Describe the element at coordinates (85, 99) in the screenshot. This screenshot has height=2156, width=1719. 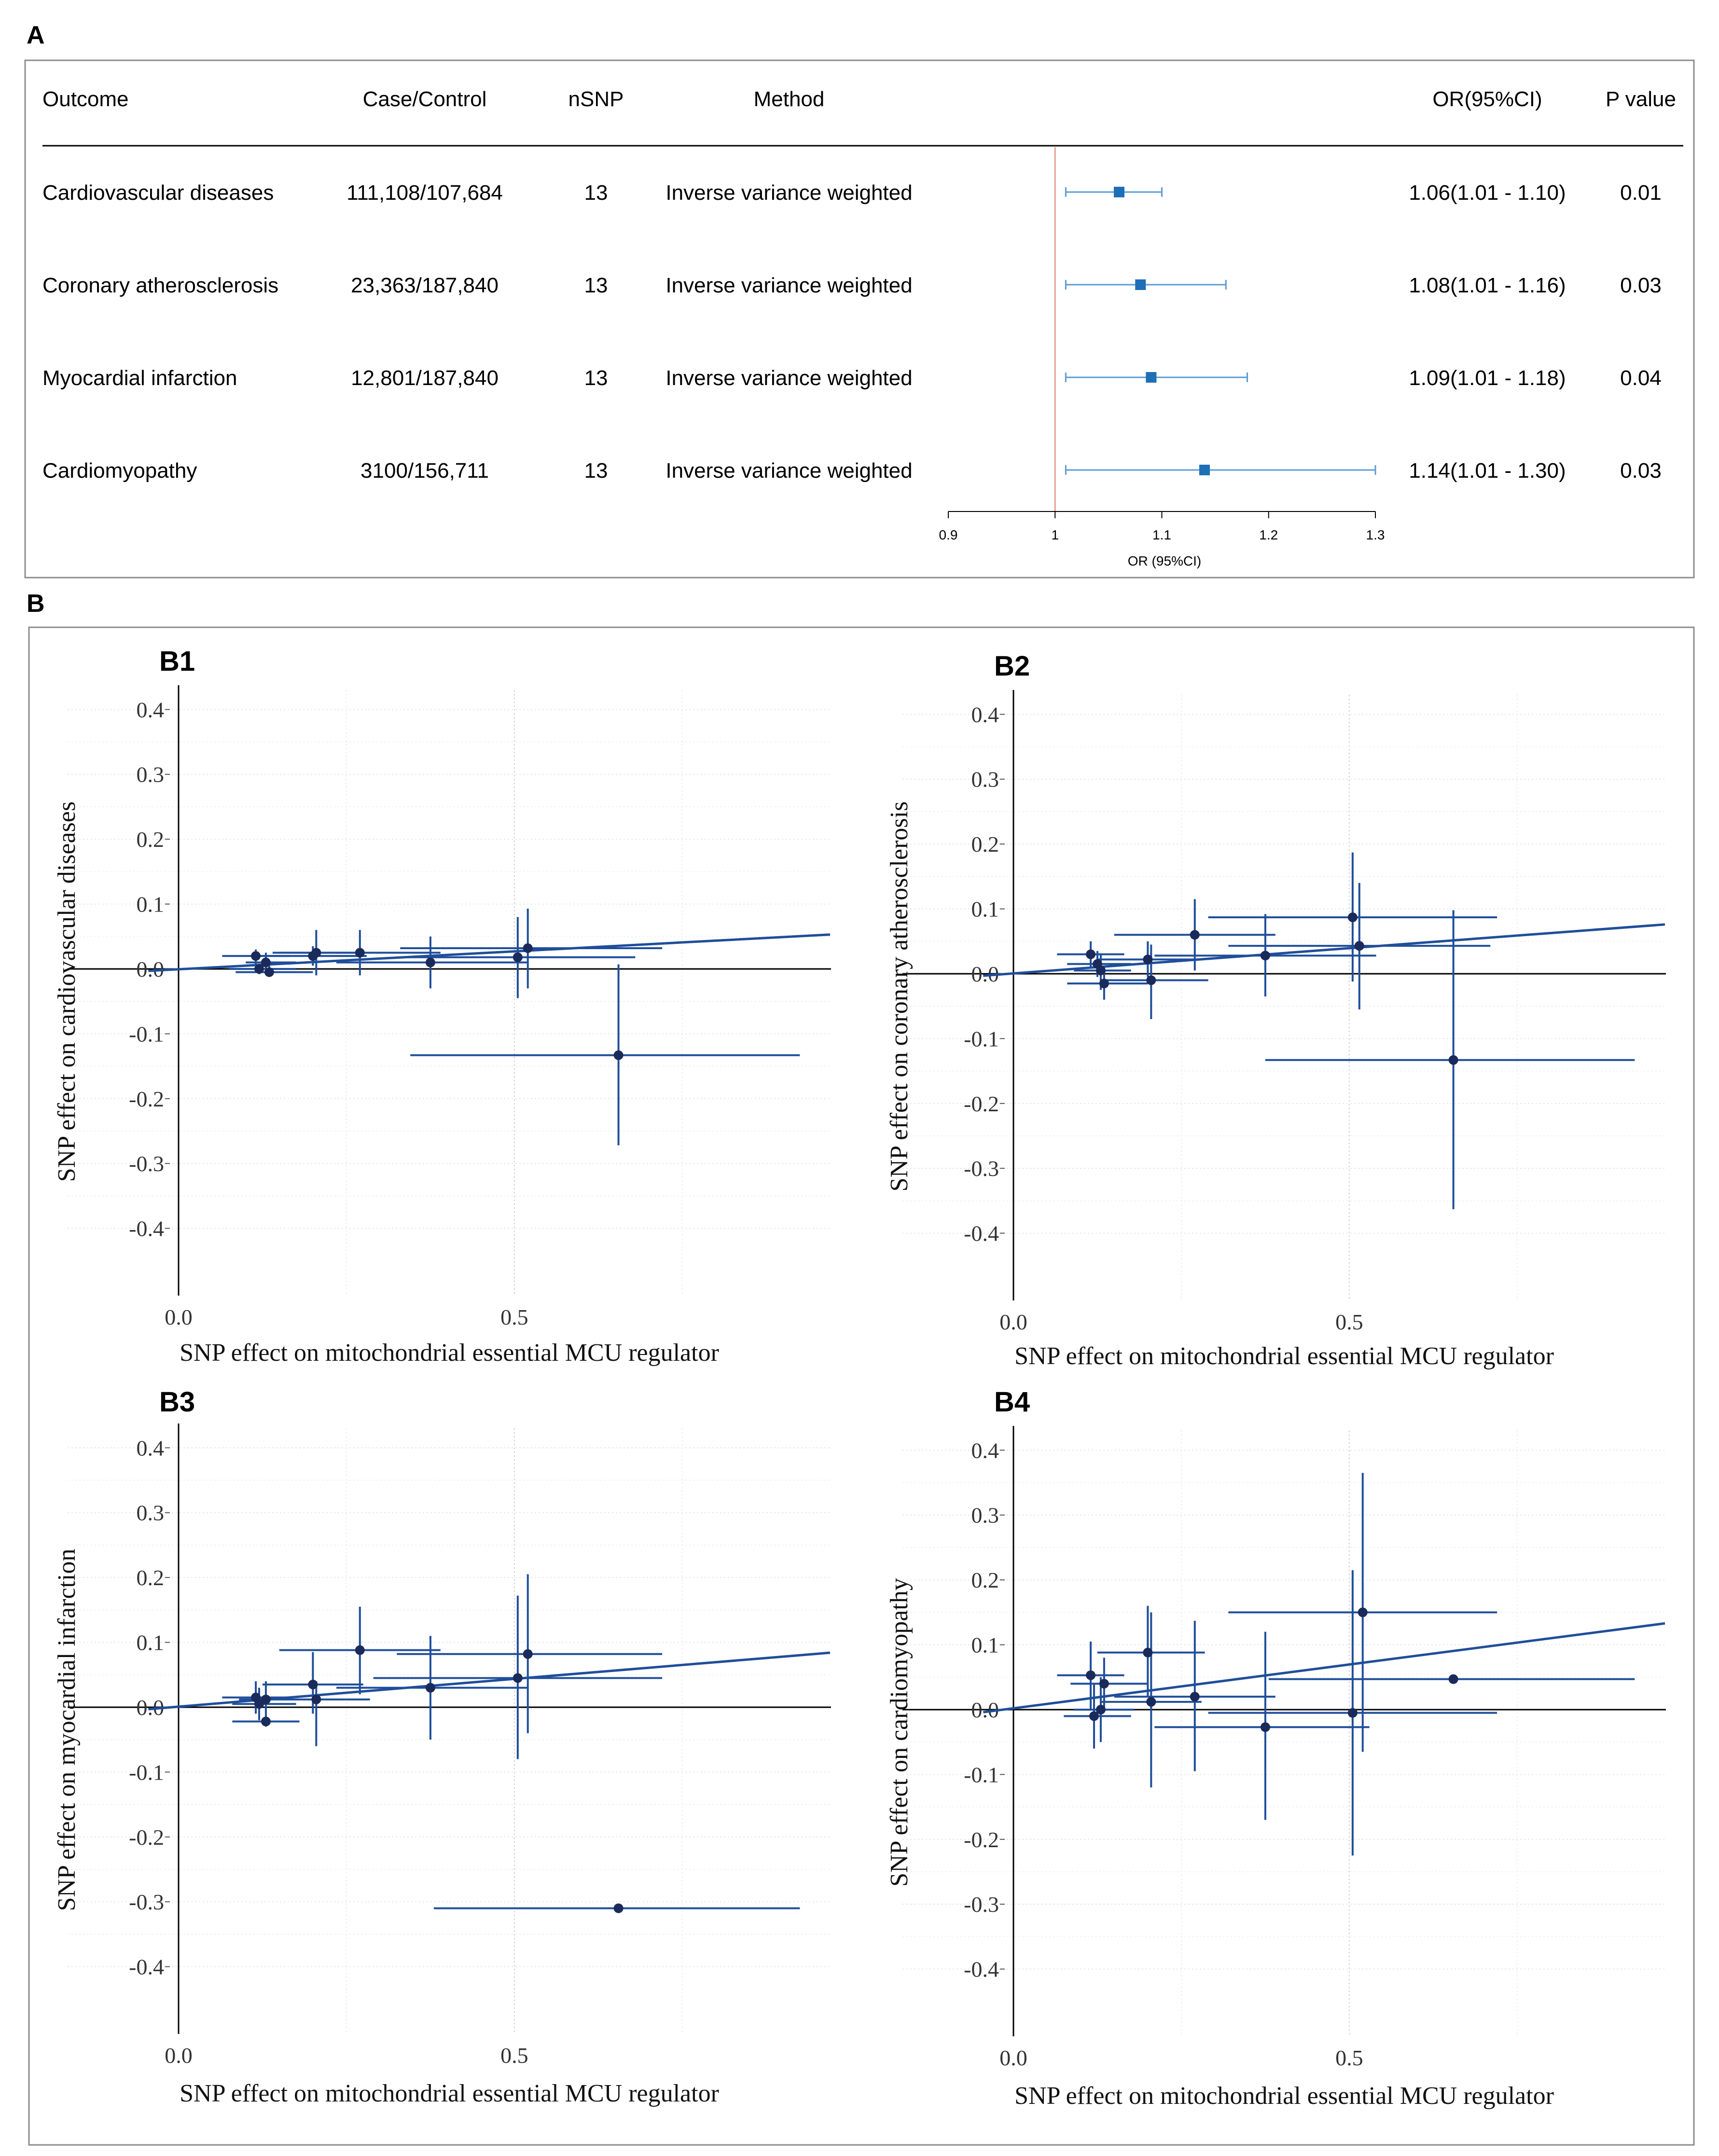
I see `header-outcome: Outcome` at that location.